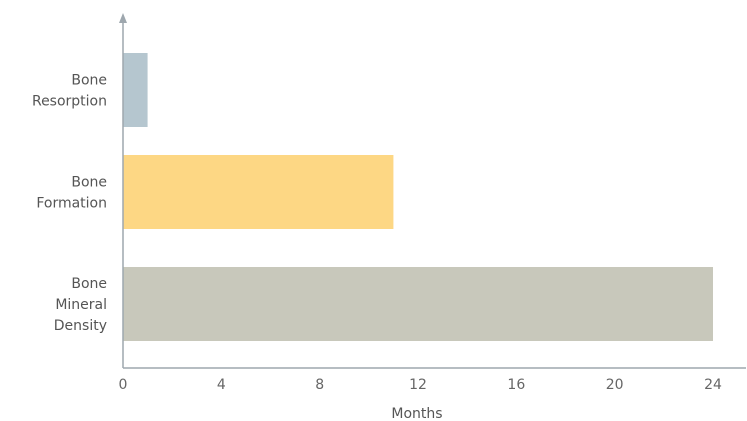  I want to click on x-axis-title: Months, so click(416, 413).